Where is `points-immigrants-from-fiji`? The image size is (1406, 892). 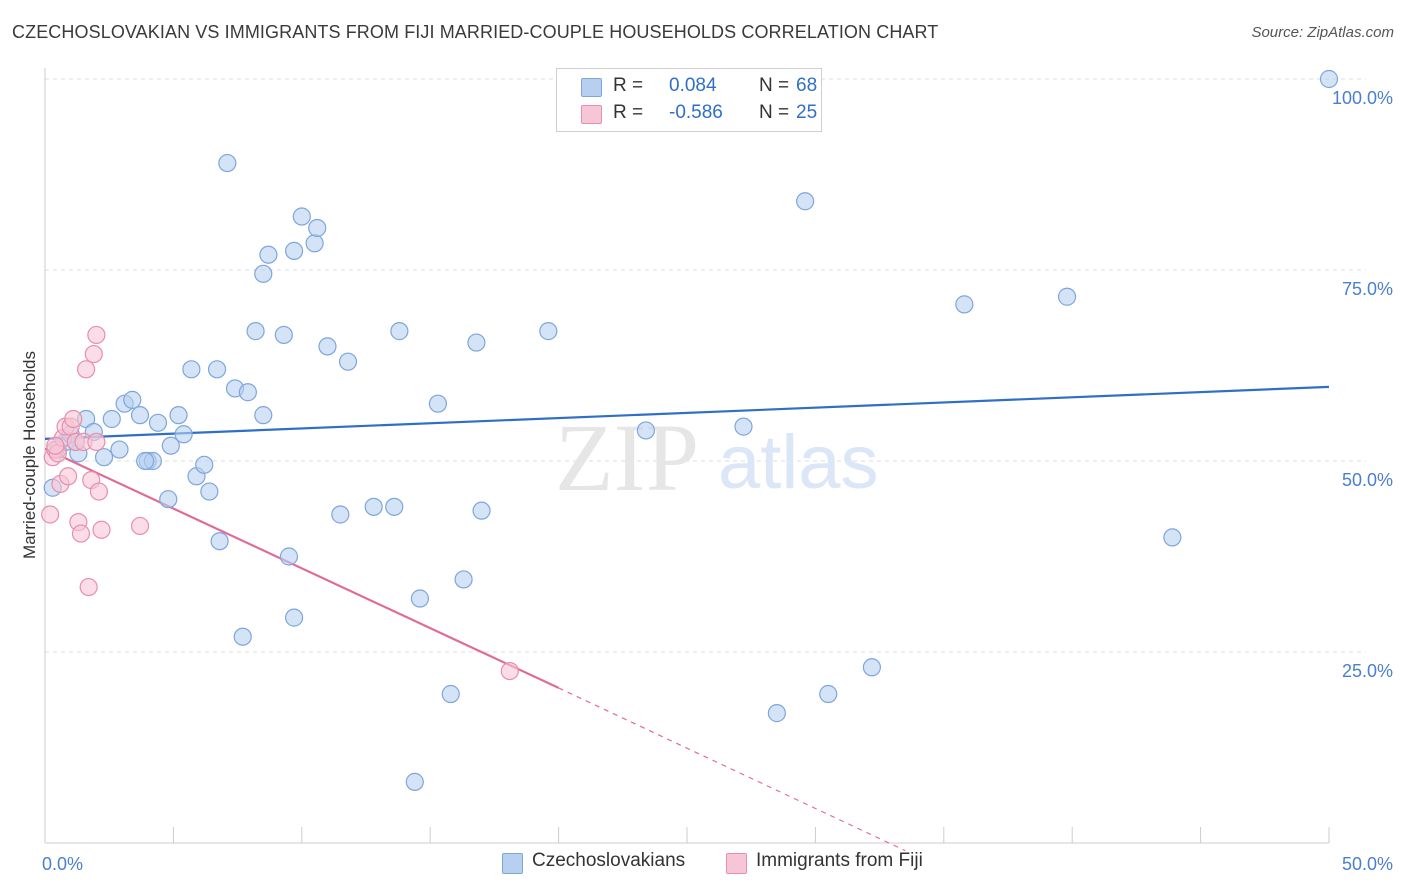
points-immigrants-from-fiji is located at coordinates (280, 503).